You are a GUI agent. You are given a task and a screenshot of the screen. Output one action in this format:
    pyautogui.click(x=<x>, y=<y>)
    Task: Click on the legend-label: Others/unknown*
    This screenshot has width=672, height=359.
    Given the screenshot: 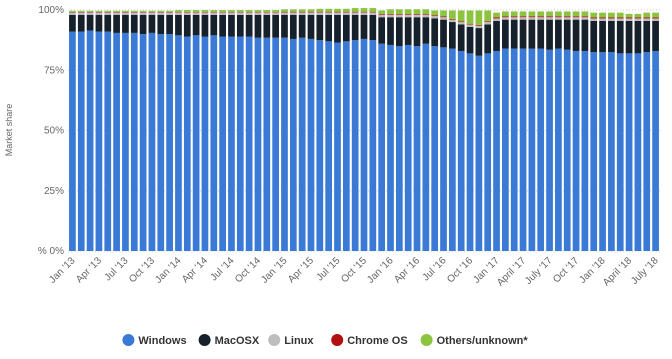 What is the action you would take?
    pyautogui.click(x=483, y=341)
    